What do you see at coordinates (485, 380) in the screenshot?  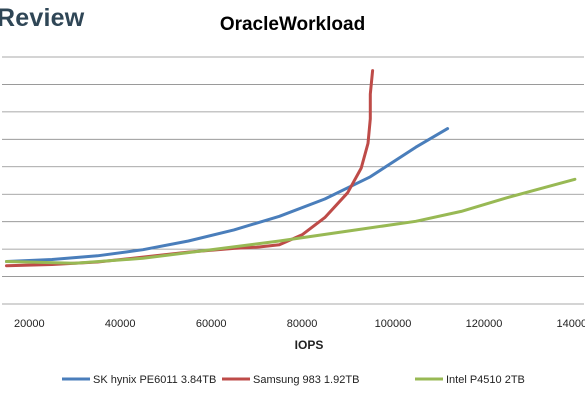 I see `legend-label: Intel P4510 2TB` at bounding box center [485, 380].